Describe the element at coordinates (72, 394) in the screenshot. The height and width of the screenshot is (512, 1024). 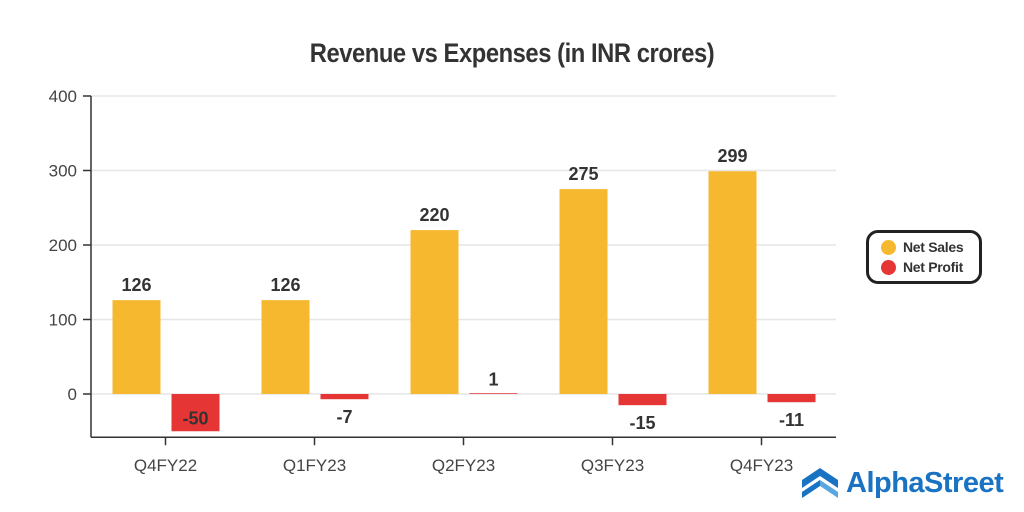
I see `y-tick-label: 0` at that location.